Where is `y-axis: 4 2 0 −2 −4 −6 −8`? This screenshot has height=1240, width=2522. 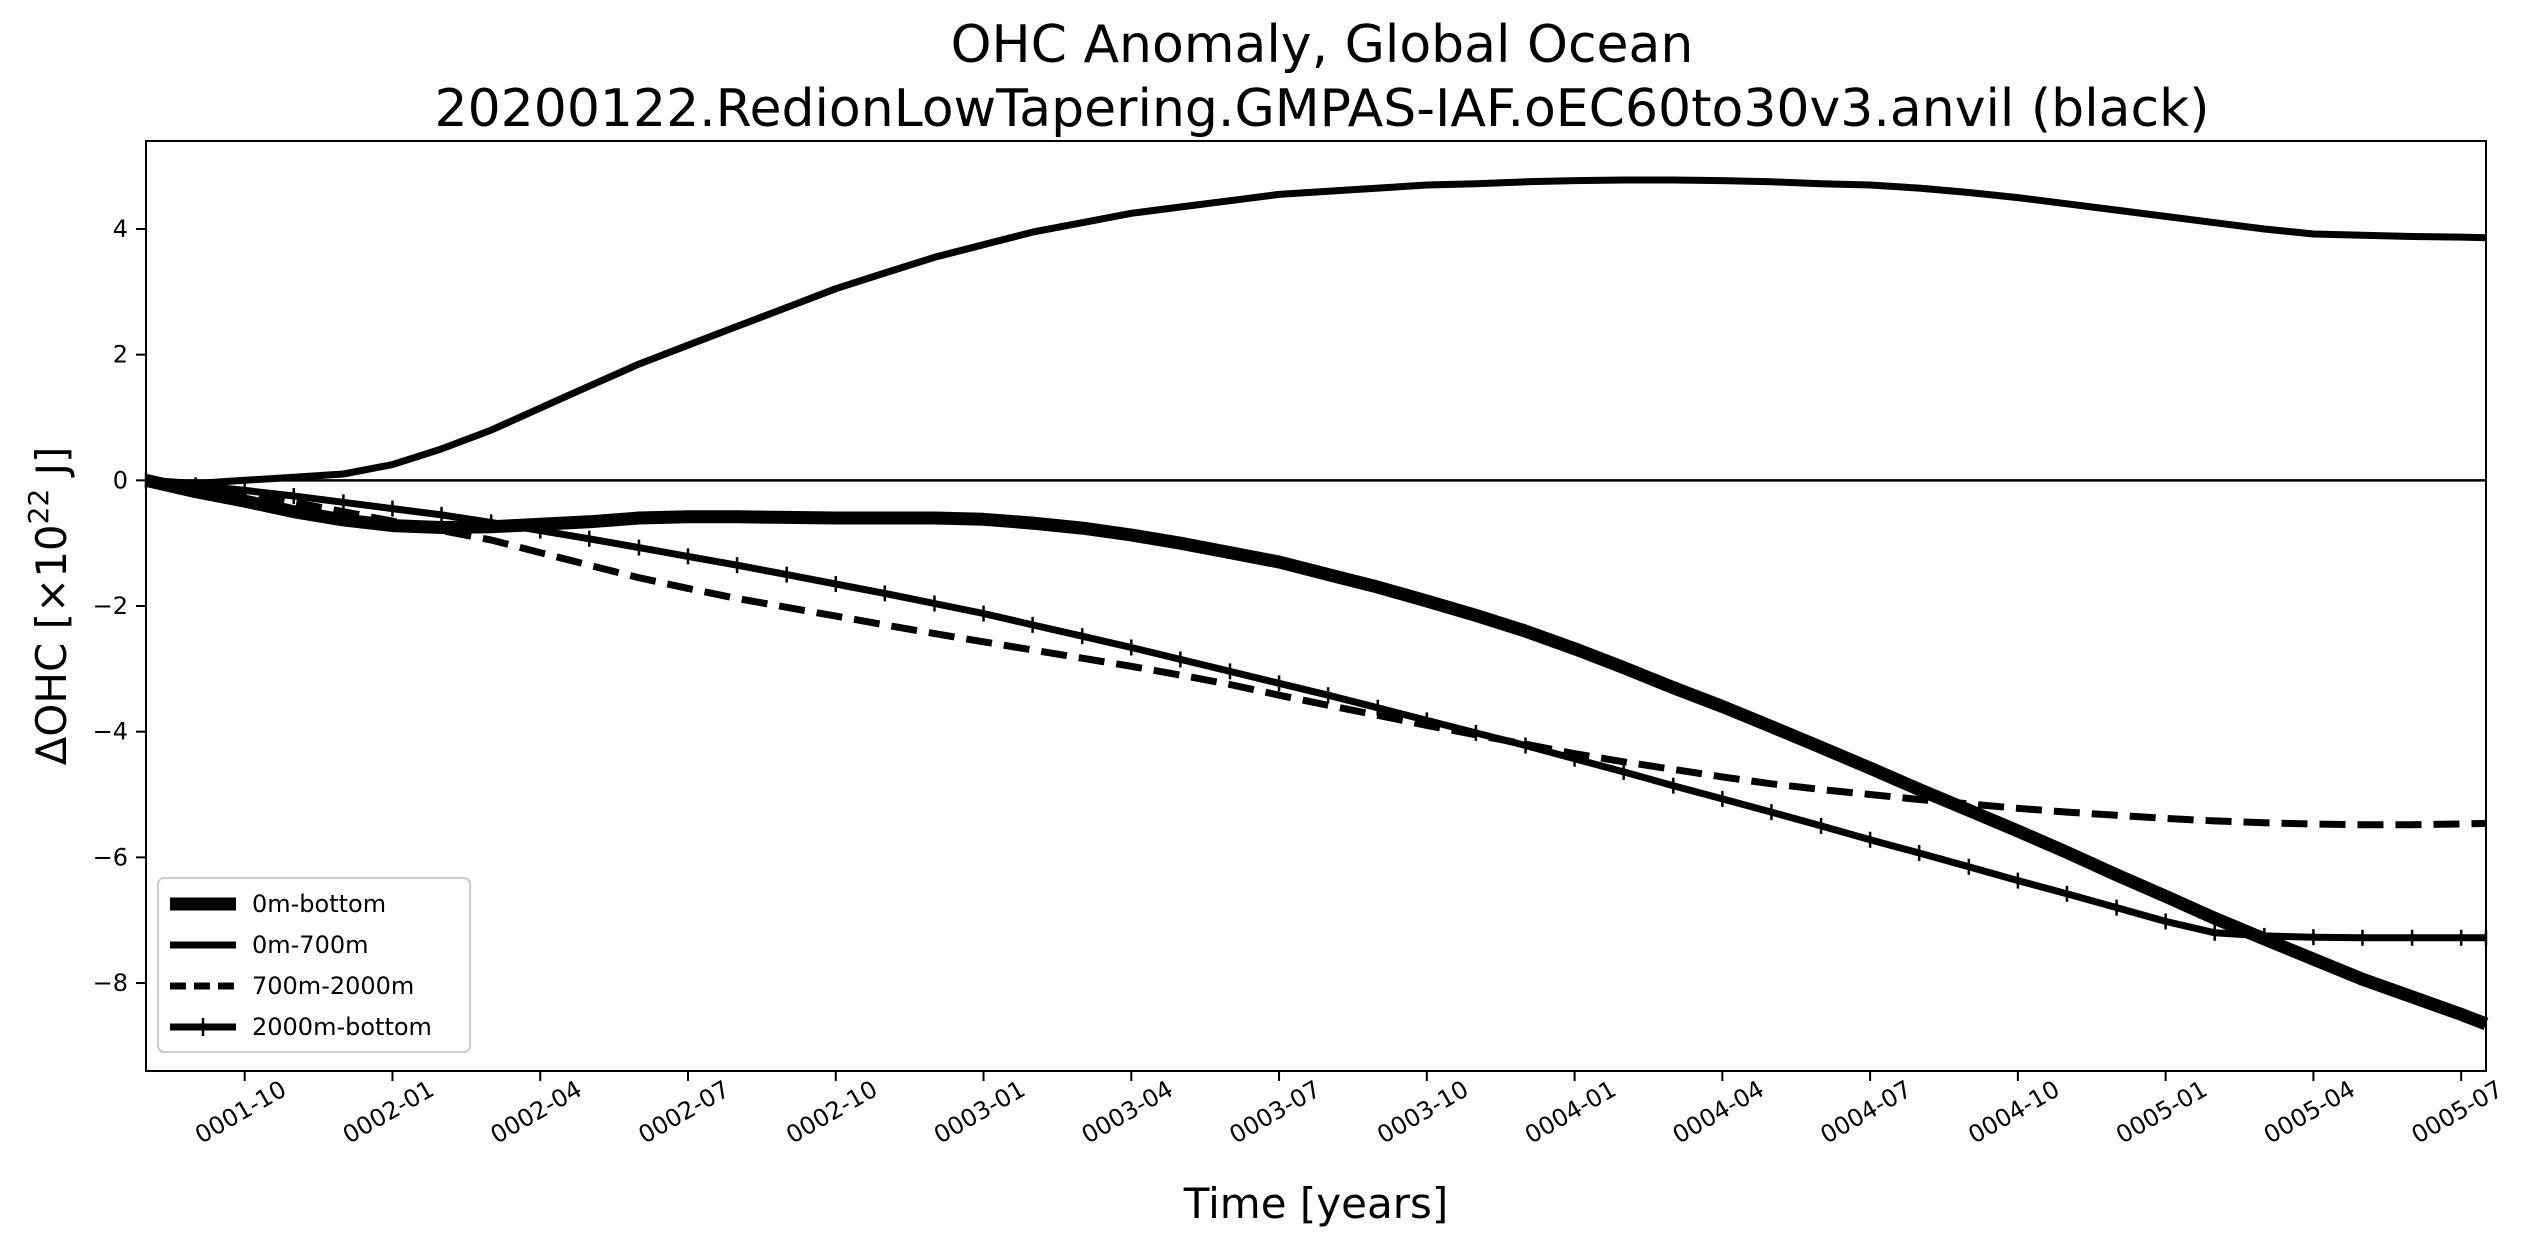
y-axis: 4 2 0 −2 −4 −6 −8 is located at coordinates (119, 606).